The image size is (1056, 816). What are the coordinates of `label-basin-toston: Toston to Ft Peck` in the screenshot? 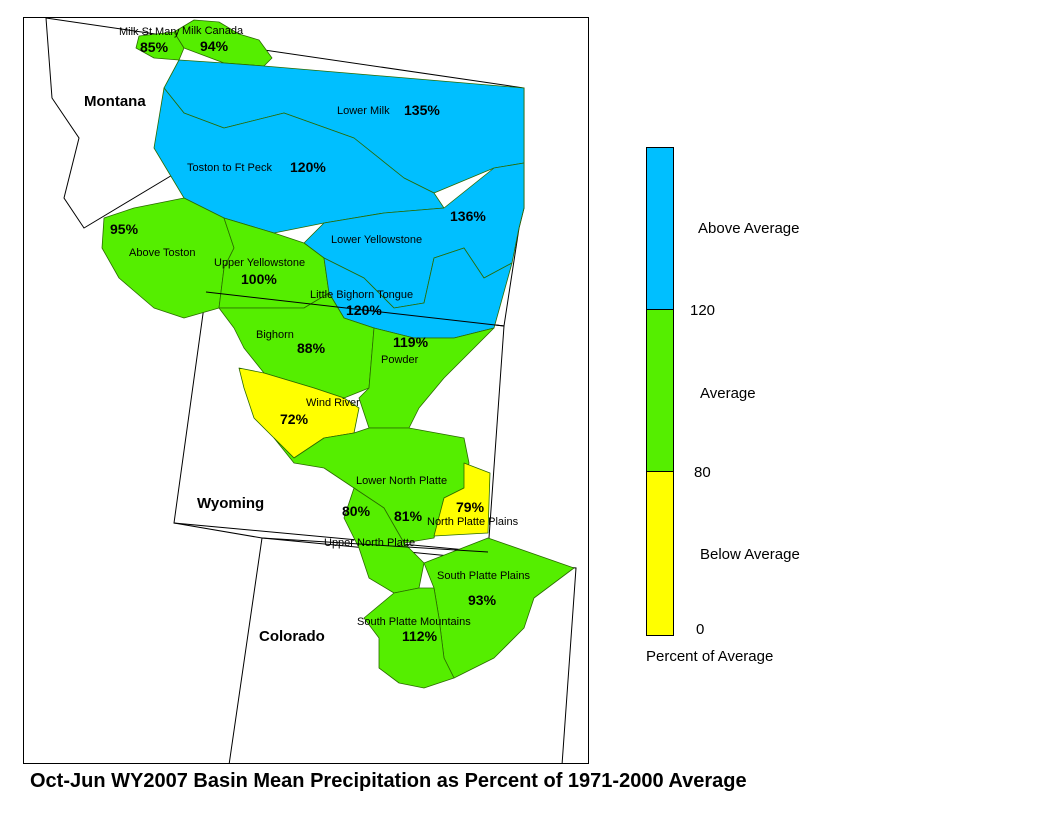 It's located at (229, 168).